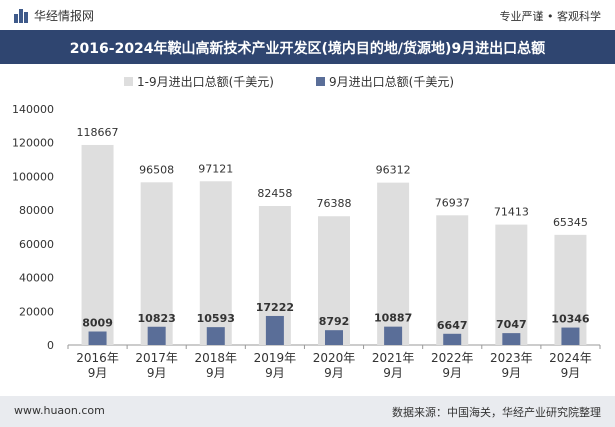 The height and width of the screenshot is (427, 615). I want to click on y-tick-label: 80000, so click(36, 210).